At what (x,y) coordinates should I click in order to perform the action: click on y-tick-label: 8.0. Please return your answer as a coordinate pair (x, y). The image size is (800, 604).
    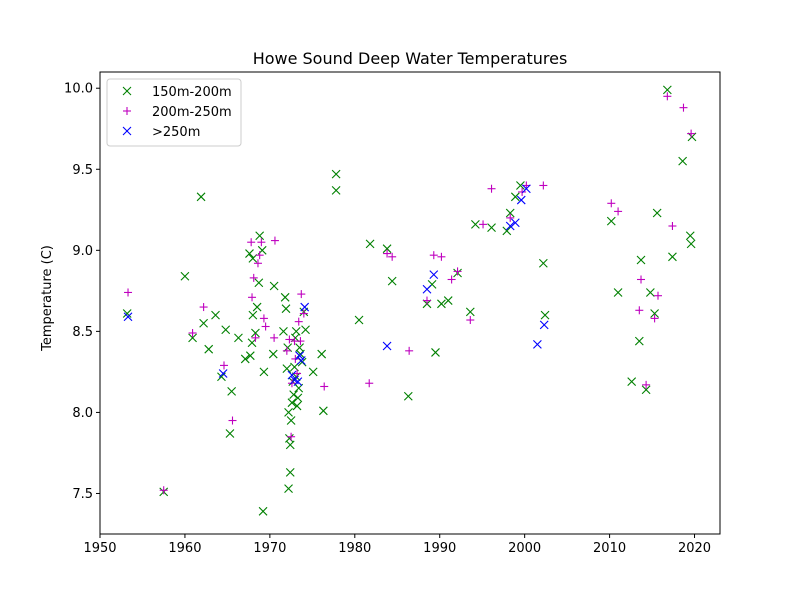
    Looking at the image, I should click on (82, 413).